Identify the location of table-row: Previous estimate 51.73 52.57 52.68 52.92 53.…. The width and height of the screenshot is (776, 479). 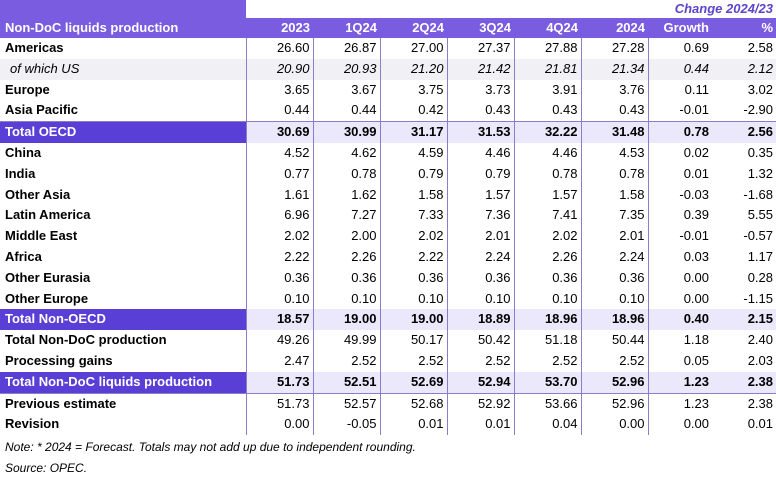
(388, 404).